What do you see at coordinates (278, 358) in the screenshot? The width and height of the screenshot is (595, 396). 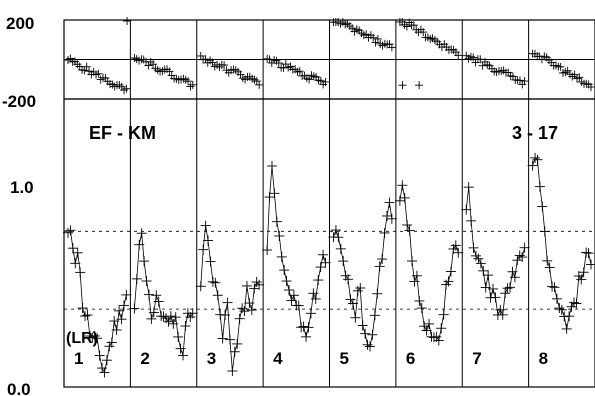 I see `panel-number-label: 4` at bounding box center [278, 358].